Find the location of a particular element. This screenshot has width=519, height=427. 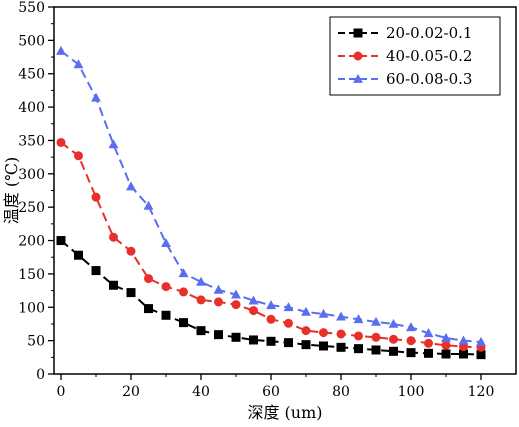

x-axis: 0 20 40 60 80 100 120 is located at coordinates (276, 387).